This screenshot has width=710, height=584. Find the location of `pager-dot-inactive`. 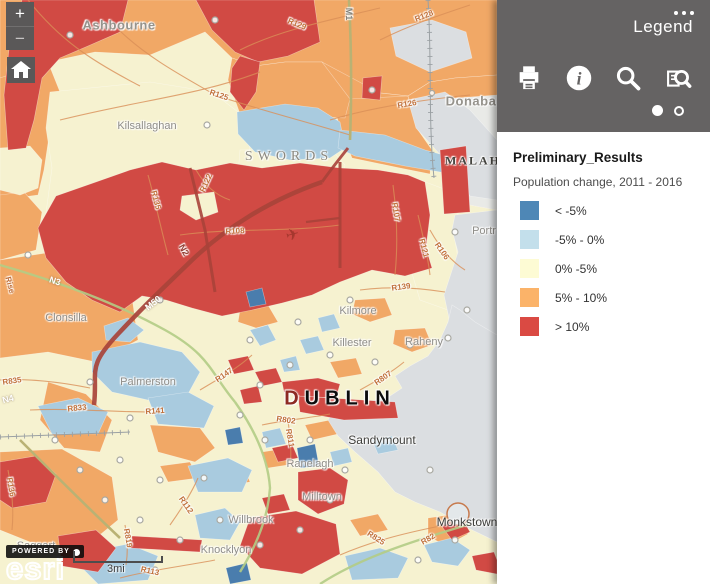

pager-dot-inactive is located at coordinates (679, 110).